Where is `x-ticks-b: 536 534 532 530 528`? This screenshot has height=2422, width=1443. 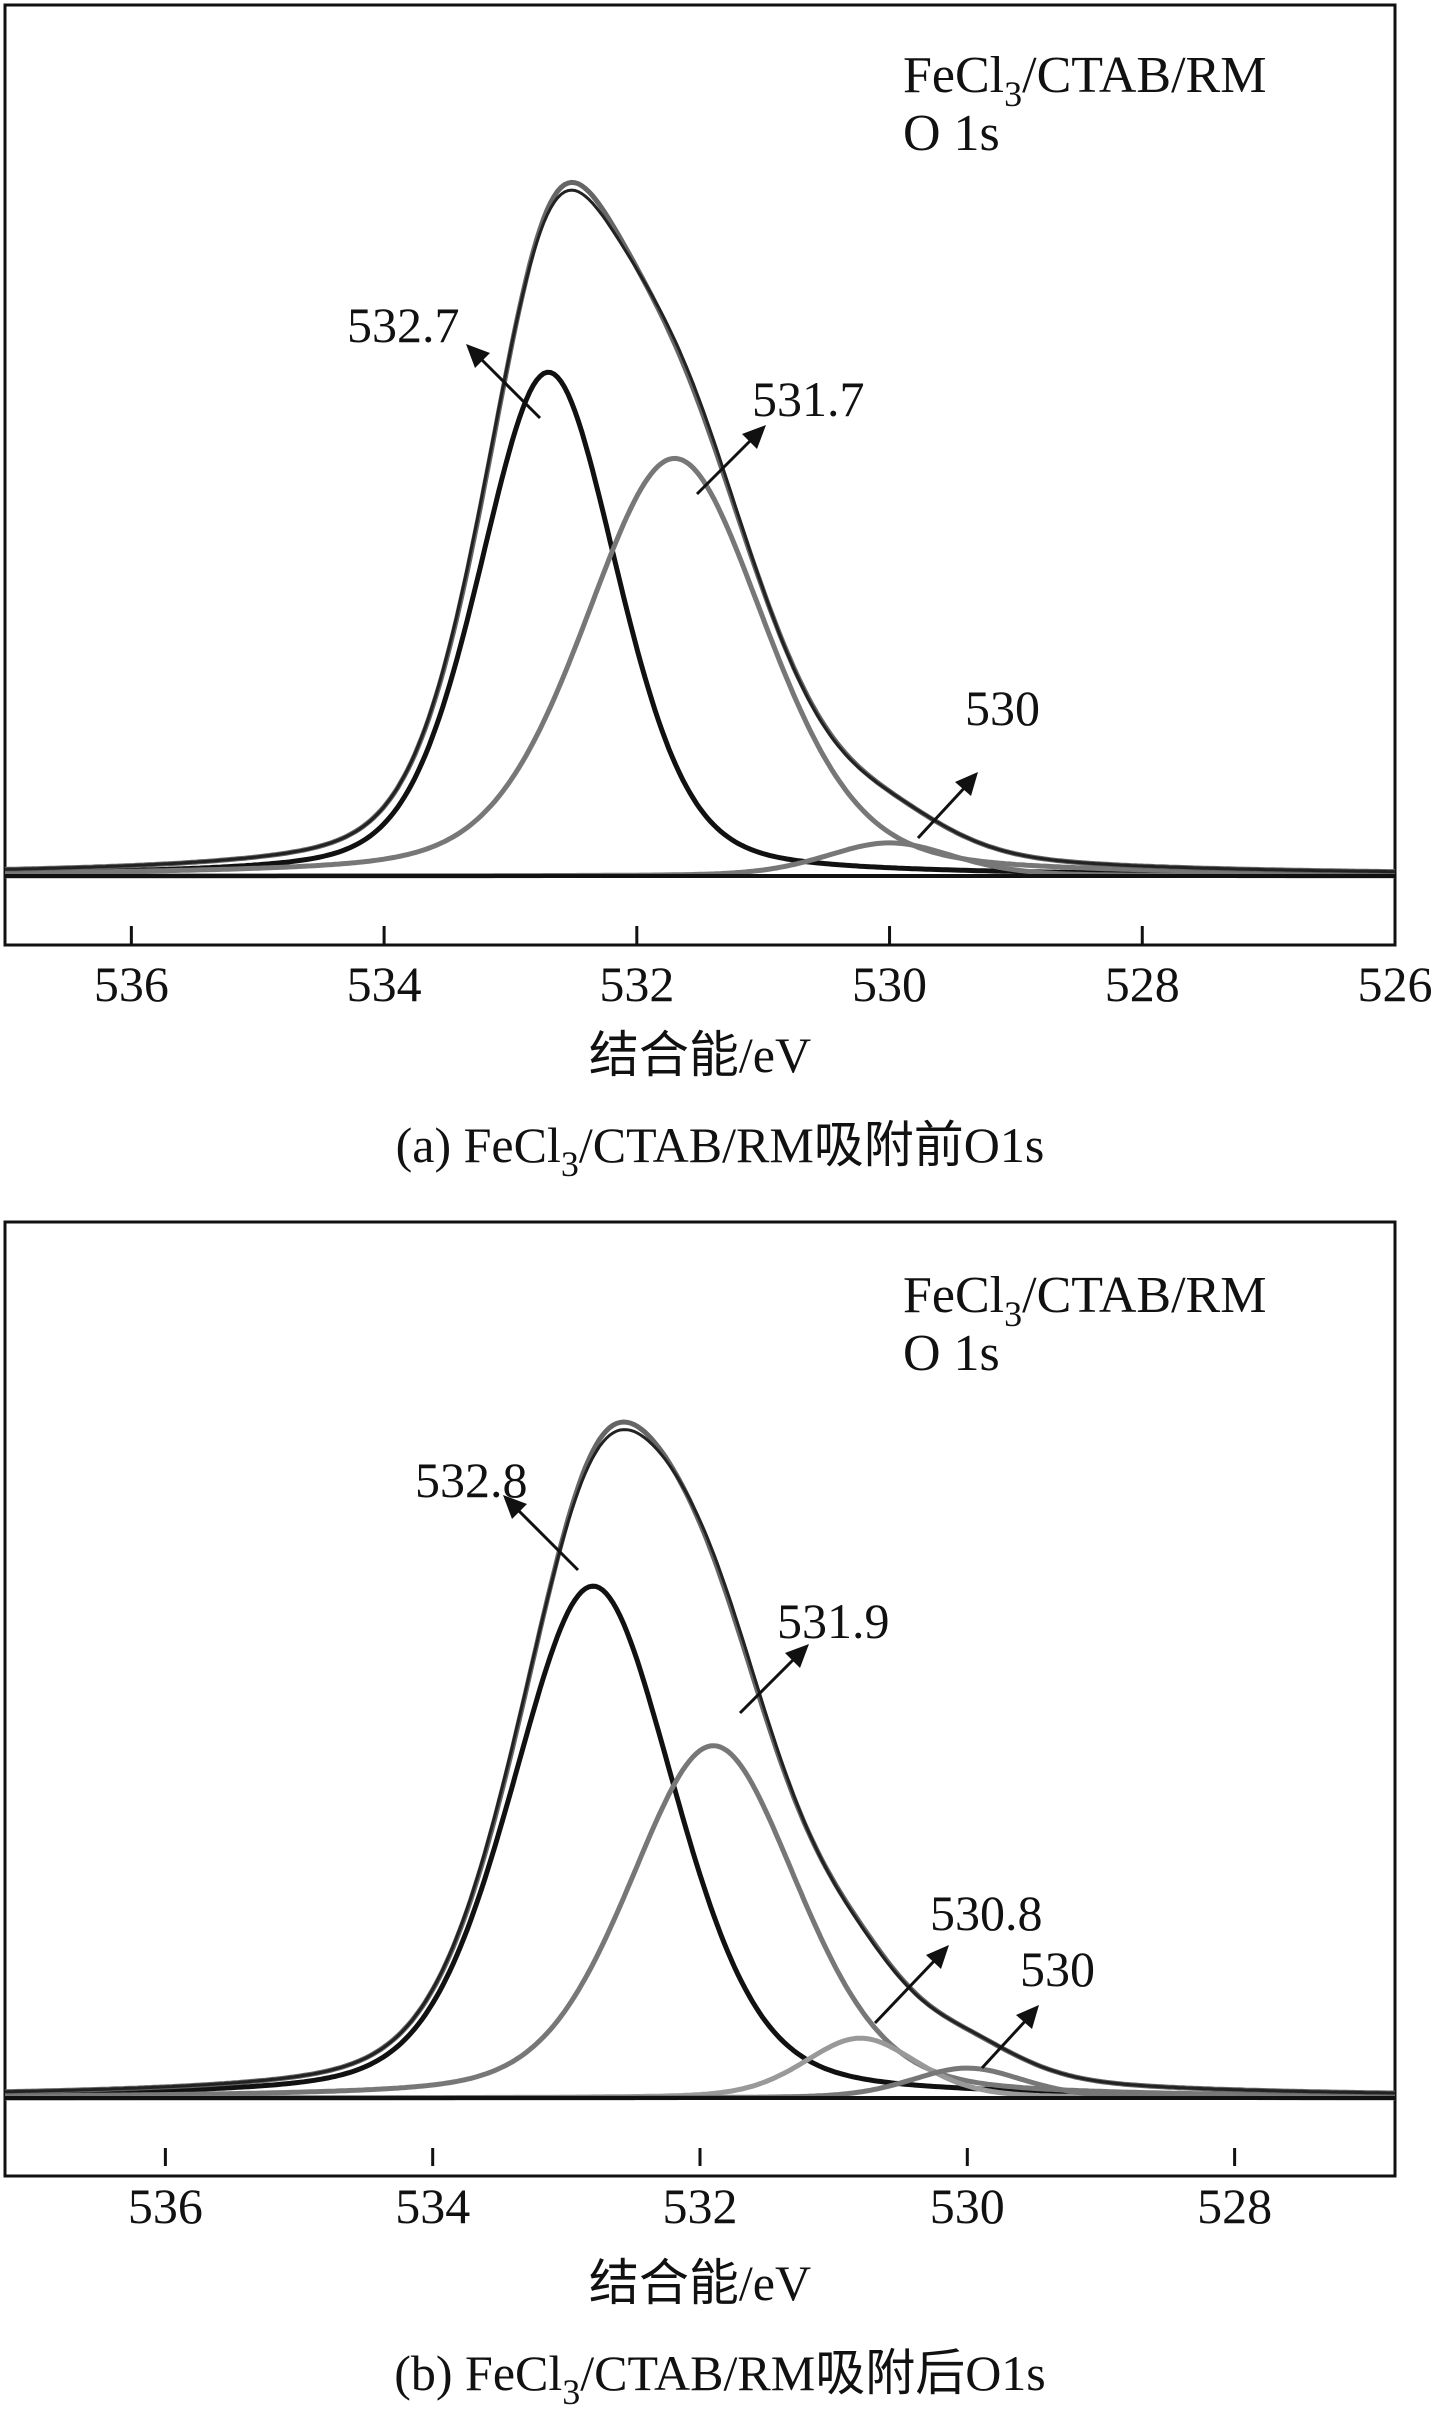
x-ticks-b: 536 534 532 530 528 is located at coordinates (700, 2191).